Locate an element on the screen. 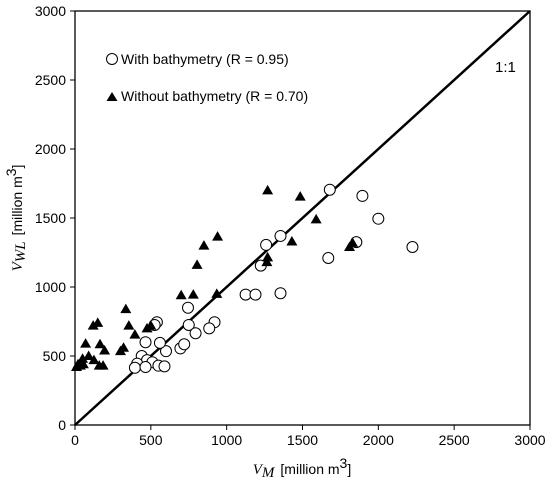 The width and height of the screenshot is (550, 485). one-to-one-label: 1:1 is located at coordinates (505, 67).